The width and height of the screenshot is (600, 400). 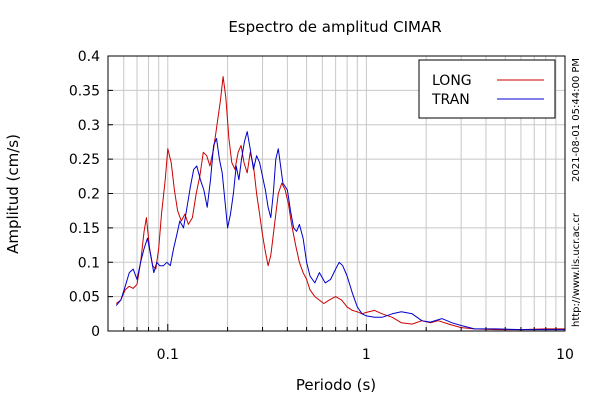 What do you see at coordinates (84, 91) in the screenshot?
I see `y-tick-label: 0.35` at bounding box center [84, 91].